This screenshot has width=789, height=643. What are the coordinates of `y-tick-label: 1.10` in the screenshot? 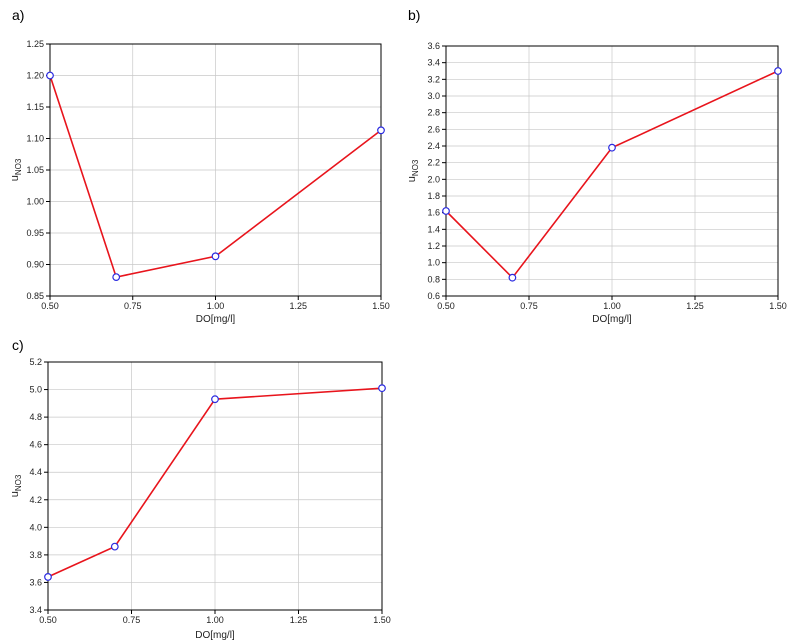 It's located at (35, 139).